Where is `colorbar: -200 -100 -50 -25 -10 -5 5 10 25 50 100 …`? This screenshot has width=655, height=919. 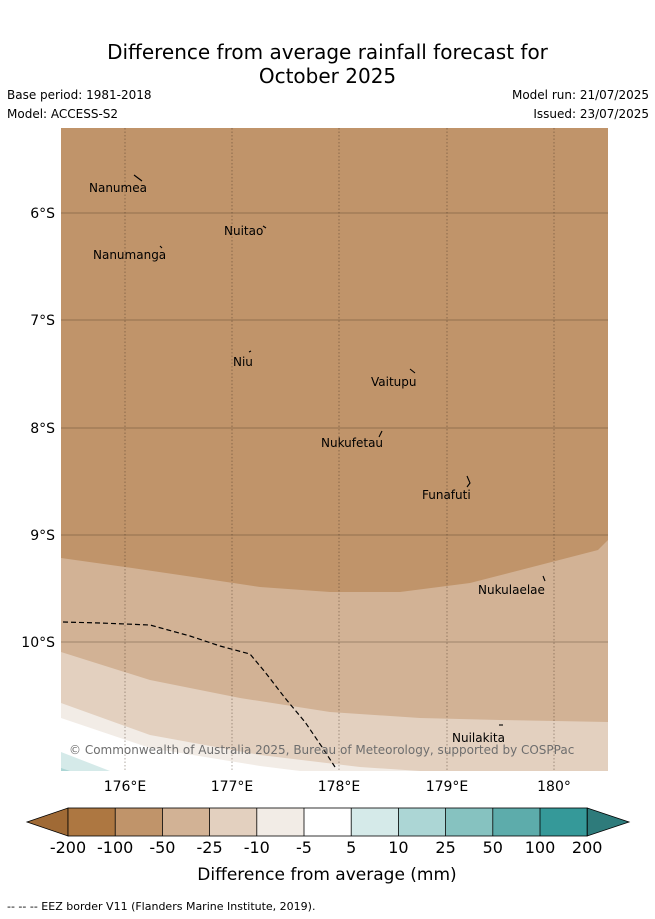
colorbar: -200 -100 -50 -25 -10 -5 5 10 25 50 100 … is located at coordinates (328, 846).